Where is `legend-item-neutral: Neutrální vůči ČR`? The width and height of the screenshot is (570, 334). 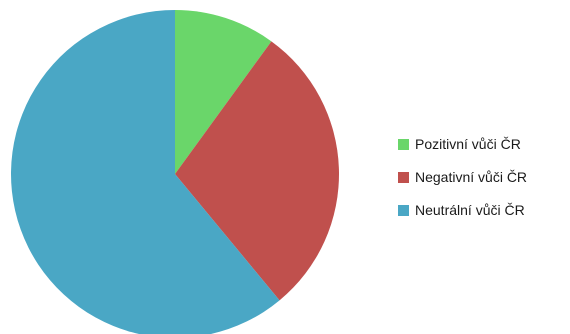
legend-item-neutral: Neutrální vůči ČR is located at coordinates (462, 210).